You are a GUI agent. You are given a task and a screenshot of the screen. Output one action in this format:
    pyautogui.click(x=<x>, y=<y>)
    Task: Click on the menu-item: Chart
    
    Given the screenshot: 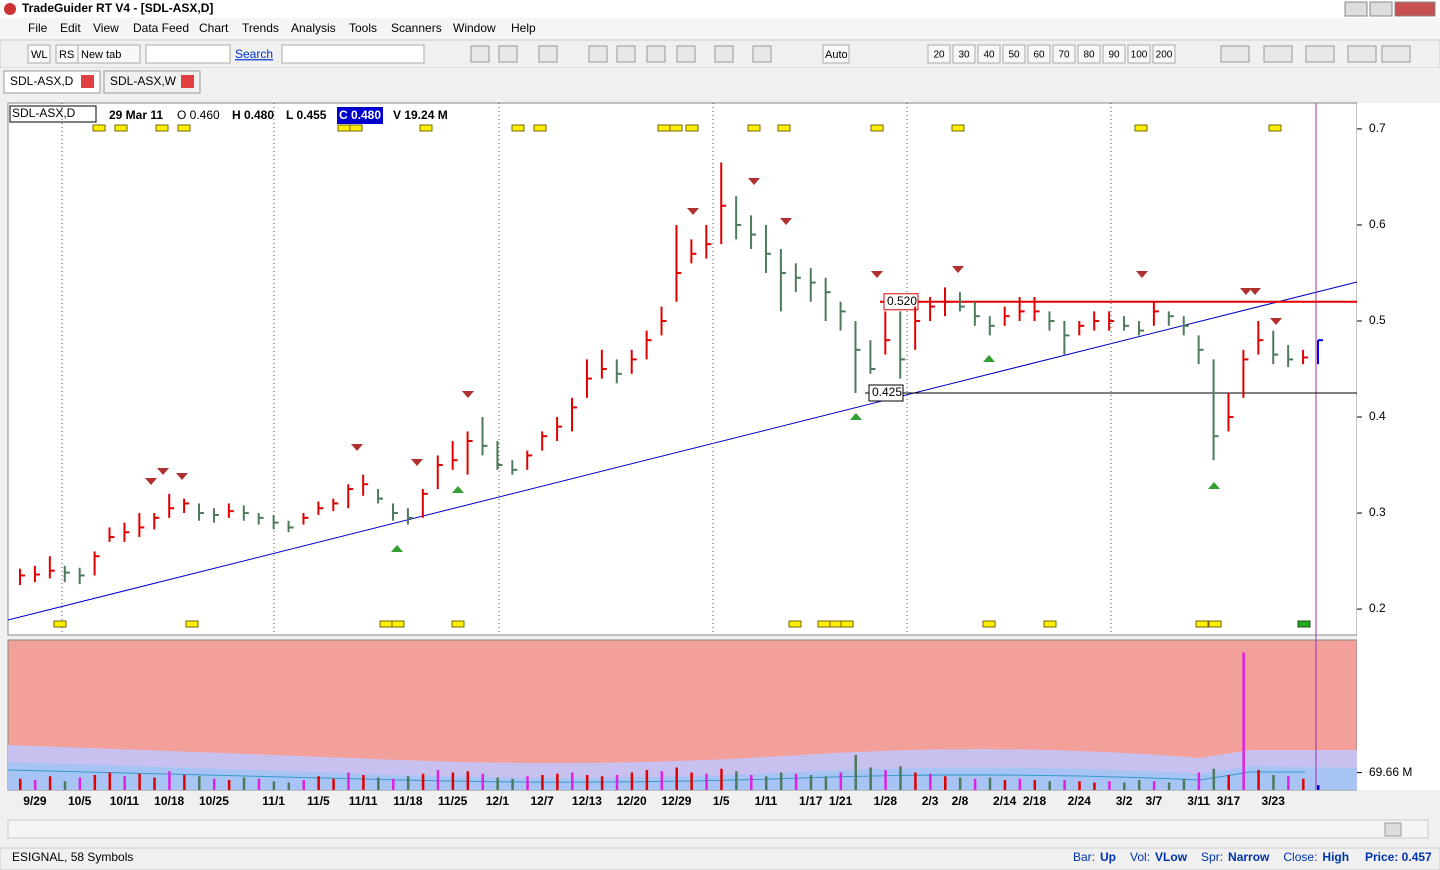 What is the action you would take?
    pyautogui.click(x=214, y=28)
    